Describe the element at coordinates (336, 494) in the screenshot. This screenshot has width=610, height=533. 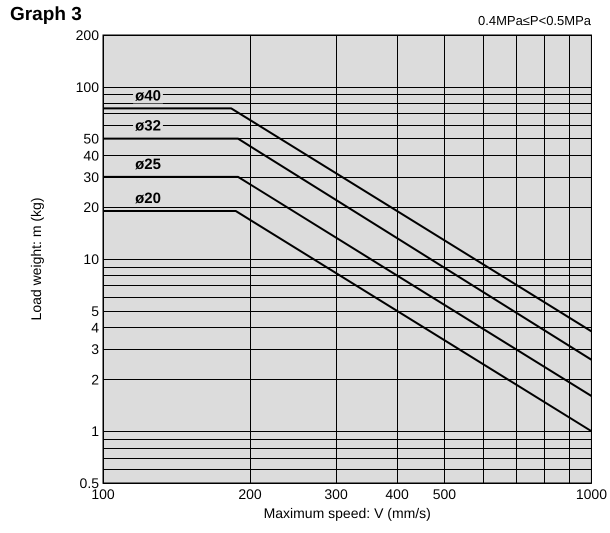
I see `x-tick-label: 300` at that location.